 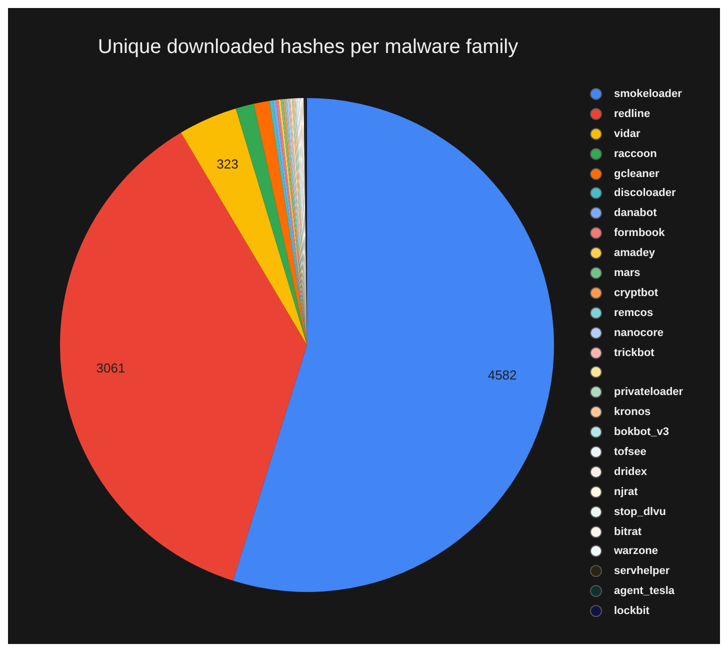 I want to click on chart-title: Unique downloaded hashes per malware family, so click(x=308, y=47).